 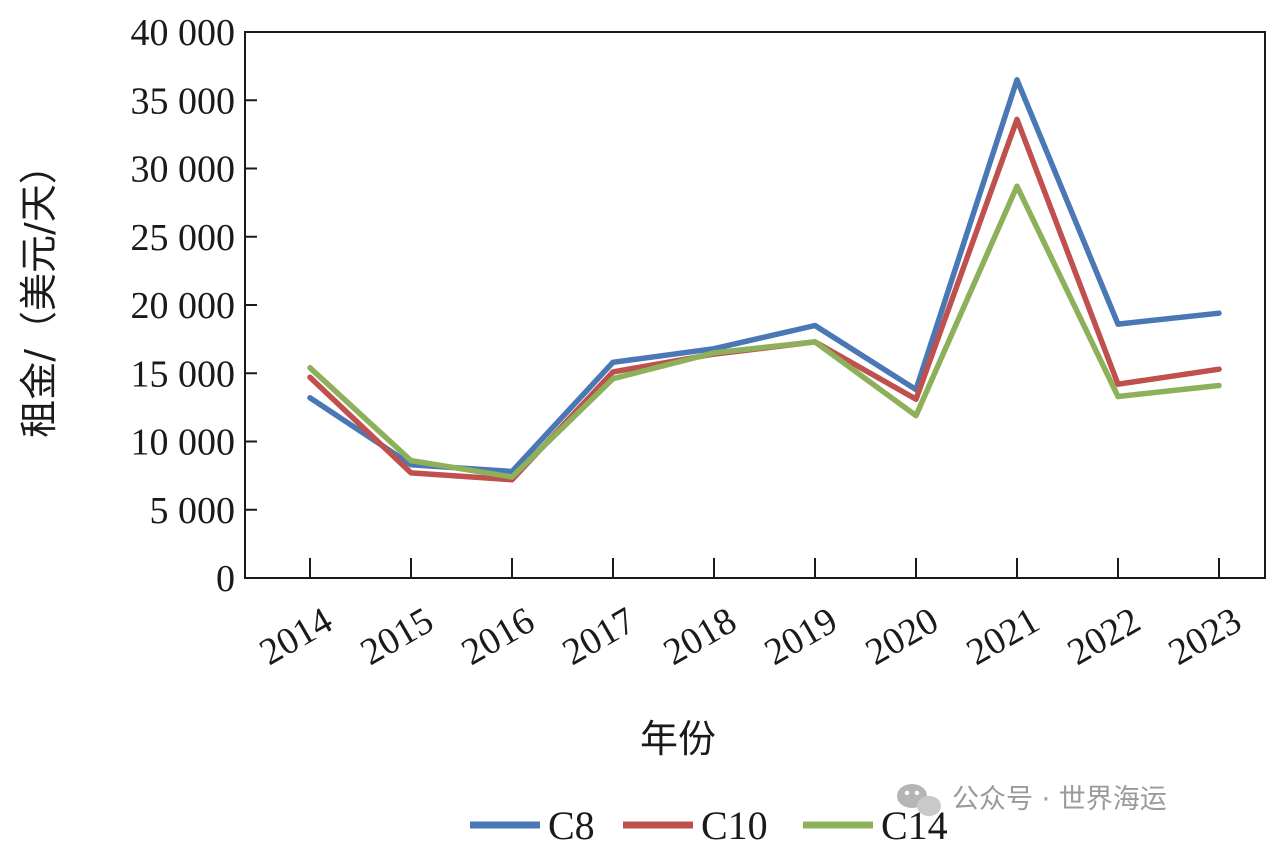 I want to click on watermark: 公众号 · 世界海运, so click(x=1032, y=800).